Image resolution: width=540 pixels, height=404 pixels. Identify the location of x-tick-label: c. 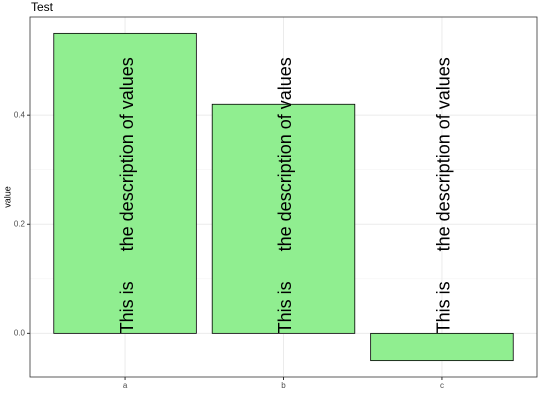
(442, 385).